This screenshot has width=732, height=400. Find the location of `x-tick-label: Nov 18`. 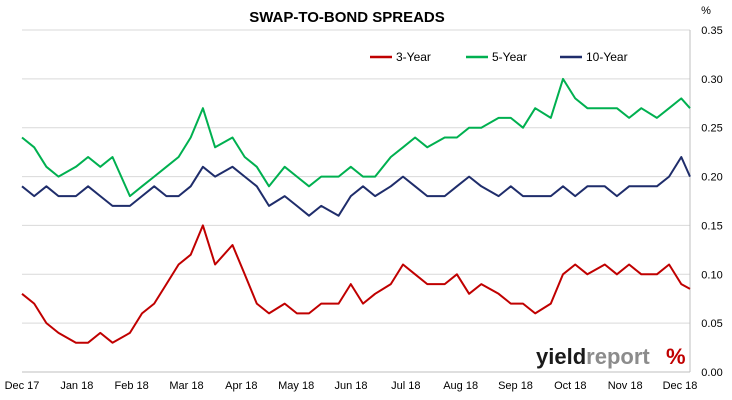

x-tick-label: Nov 18 is located at coordinates (625, 386).